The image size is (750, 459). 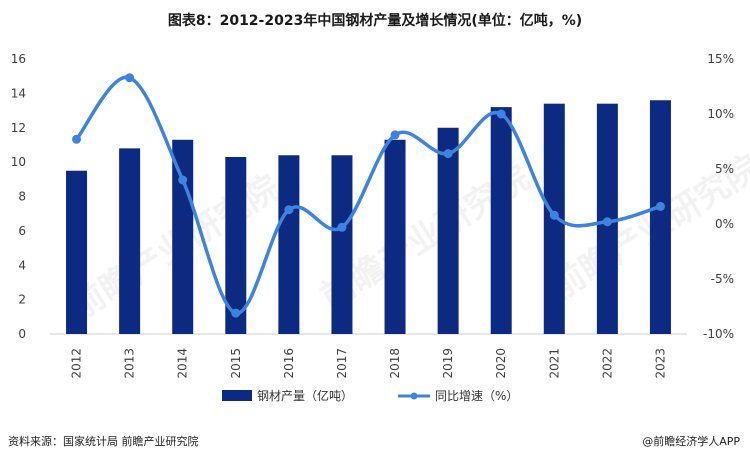 What do you see at coordinates (22, 300) in the screenshot?
I see `y-left-tick-label: 2` at bounding box center [22, 300].